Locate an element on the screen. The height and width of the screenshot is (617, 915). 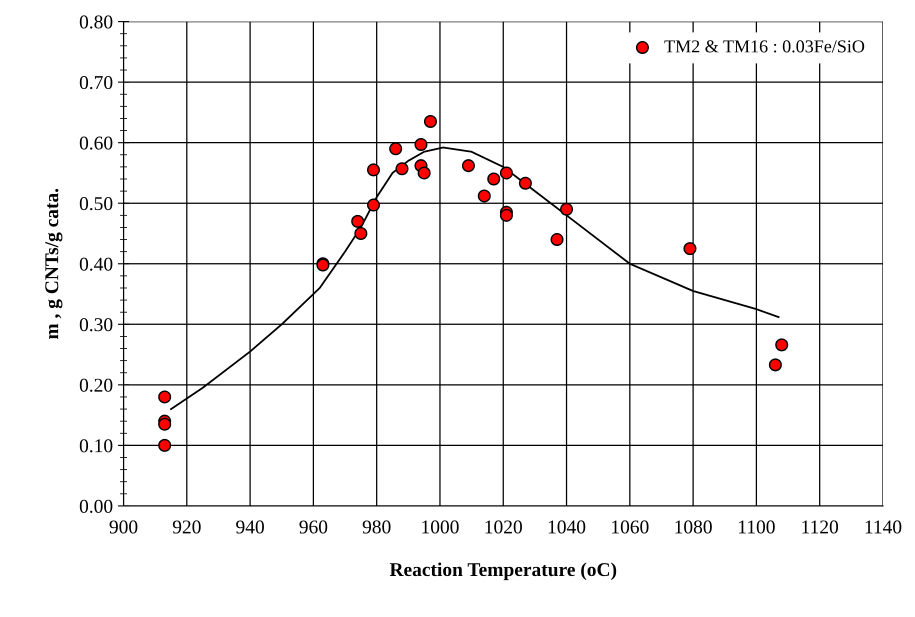
x-tick-label: 1020 is located at coordinates (504, 527).